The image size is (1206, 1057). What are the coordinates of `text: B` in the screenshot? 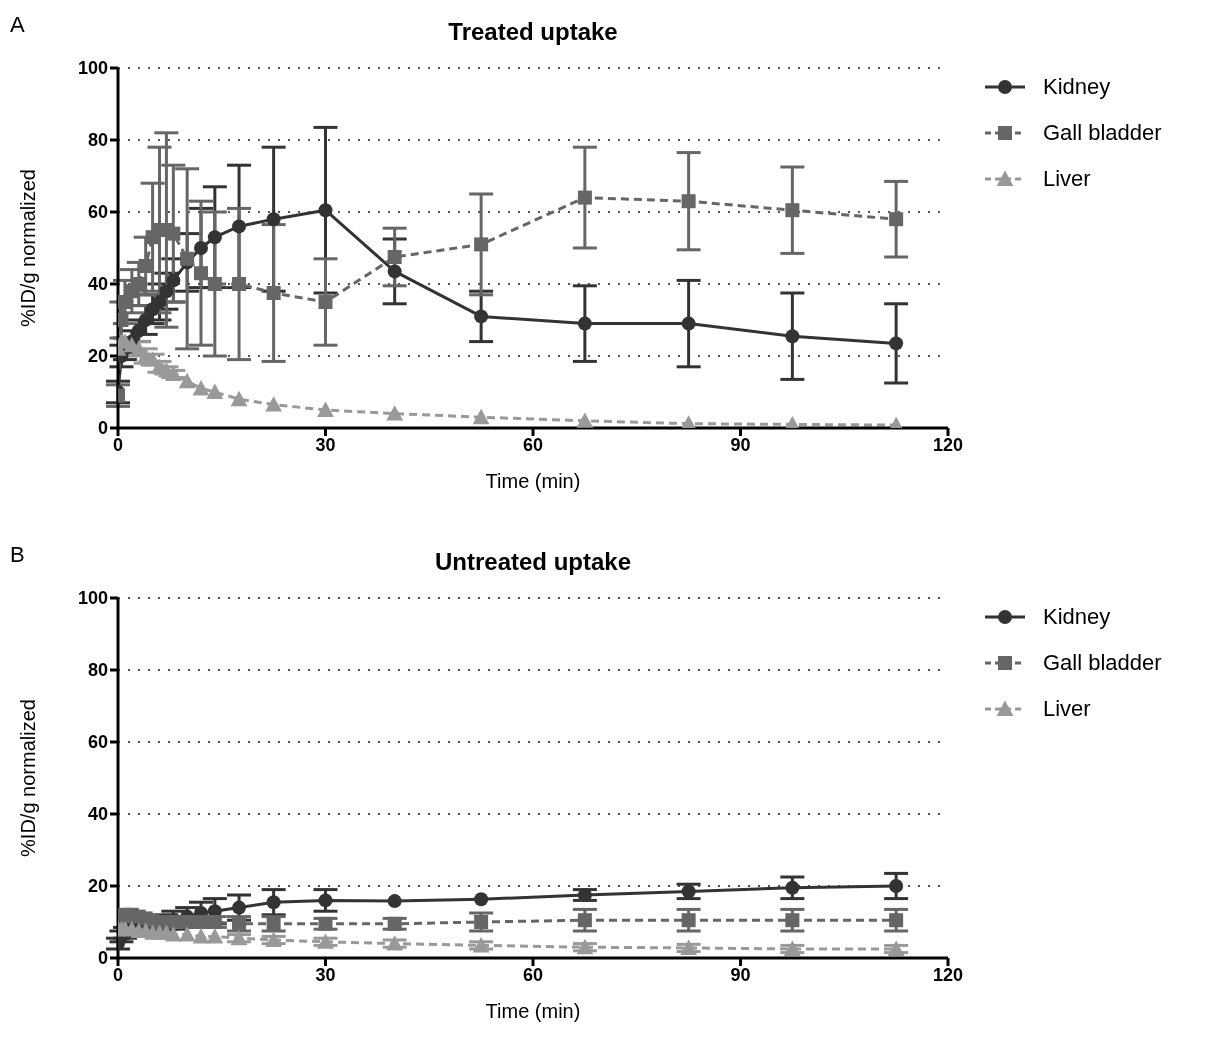 It's located at (17, 555).